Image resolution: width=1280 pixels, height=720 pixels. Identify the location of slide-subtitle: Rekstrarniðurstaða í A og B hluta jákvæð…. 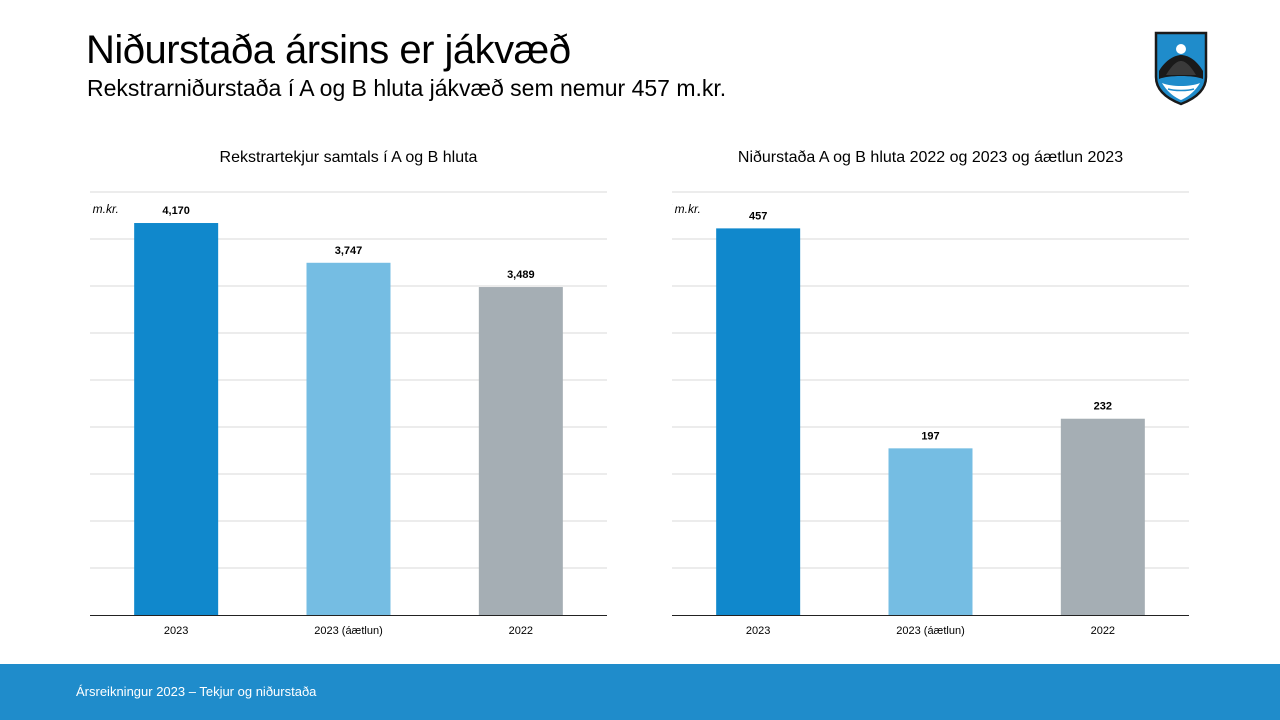
(407, 88).